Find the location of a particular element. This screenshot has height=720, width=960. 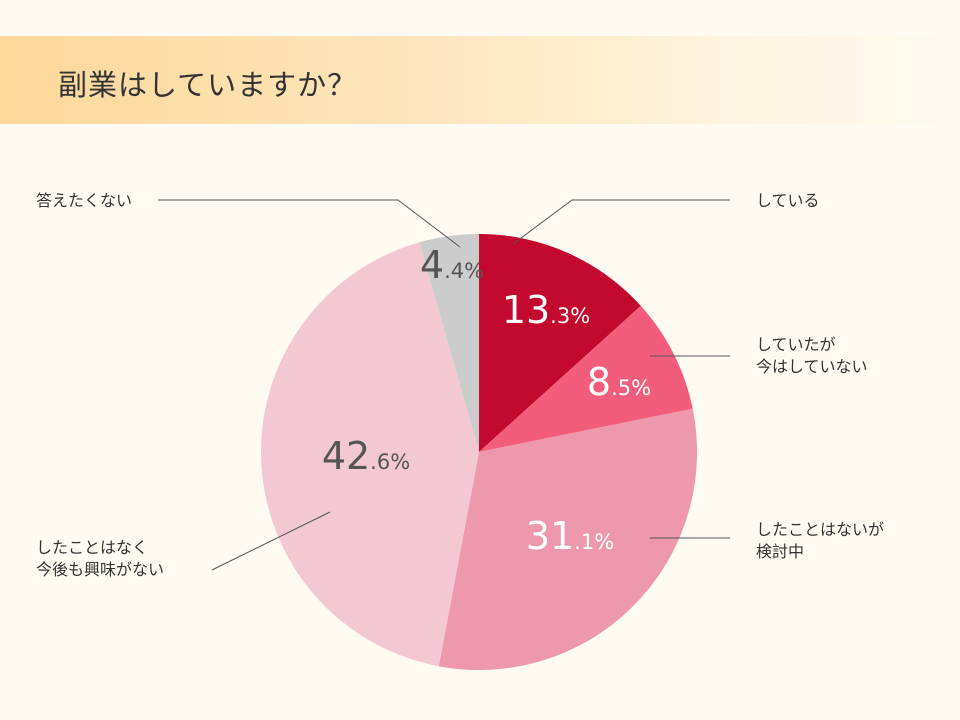

category-label: したことはないが検討中 is located at coordinates (820, 540).